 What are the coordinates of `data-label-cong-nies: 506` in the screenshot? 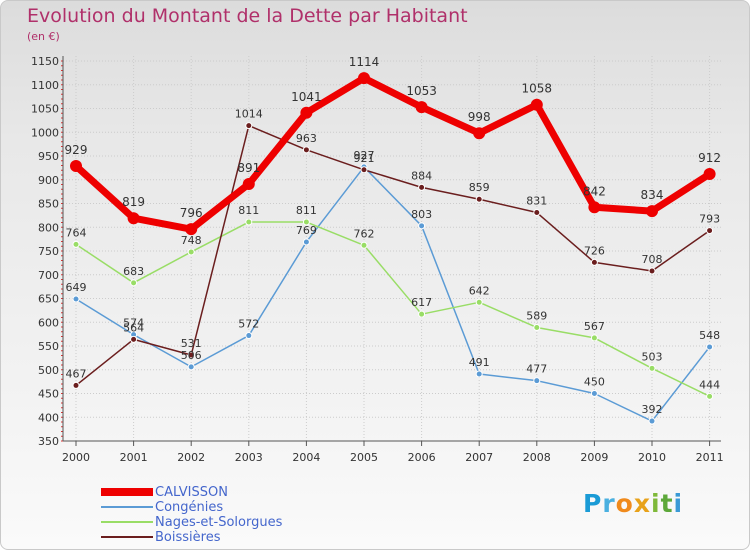 It's located at (191, 355).